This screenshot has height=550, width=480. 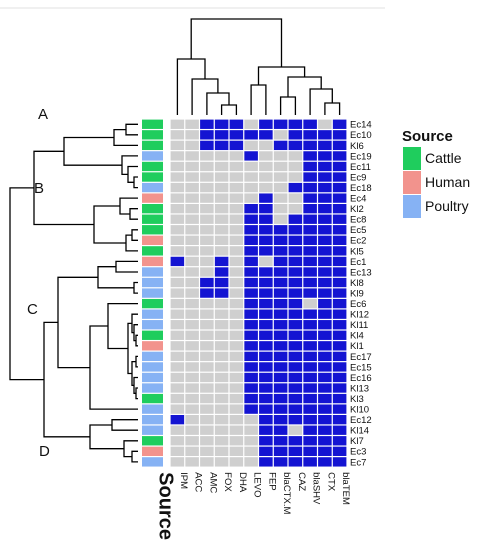 I want to click on source-cell-Ec12, so click(x=152, y=420).